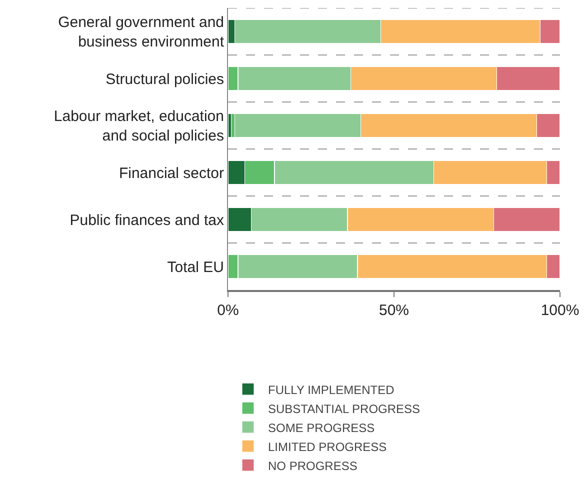  Describe the element at coordinates (141, 32) in the screenshot. I see `y-tick-label: General government and business environment` at that location.